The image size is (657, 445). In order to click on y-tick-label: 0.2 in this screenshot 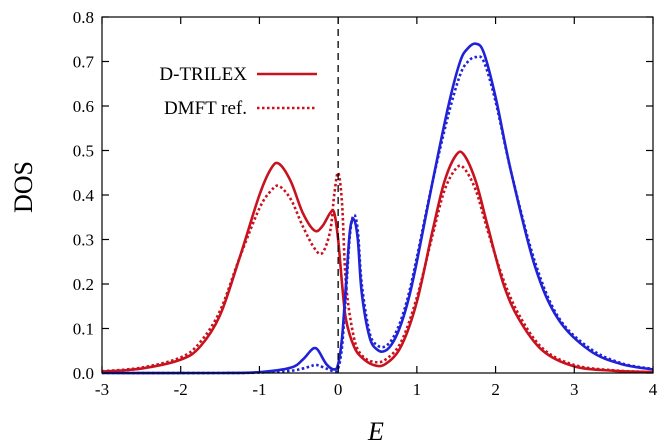, I will do `click(83, 284)`.